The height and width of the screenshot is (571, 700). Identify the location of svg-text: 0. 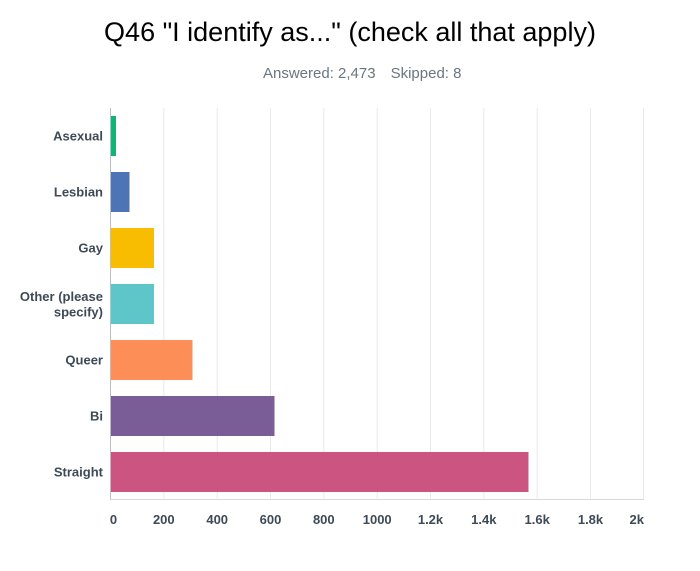
(113, 519).